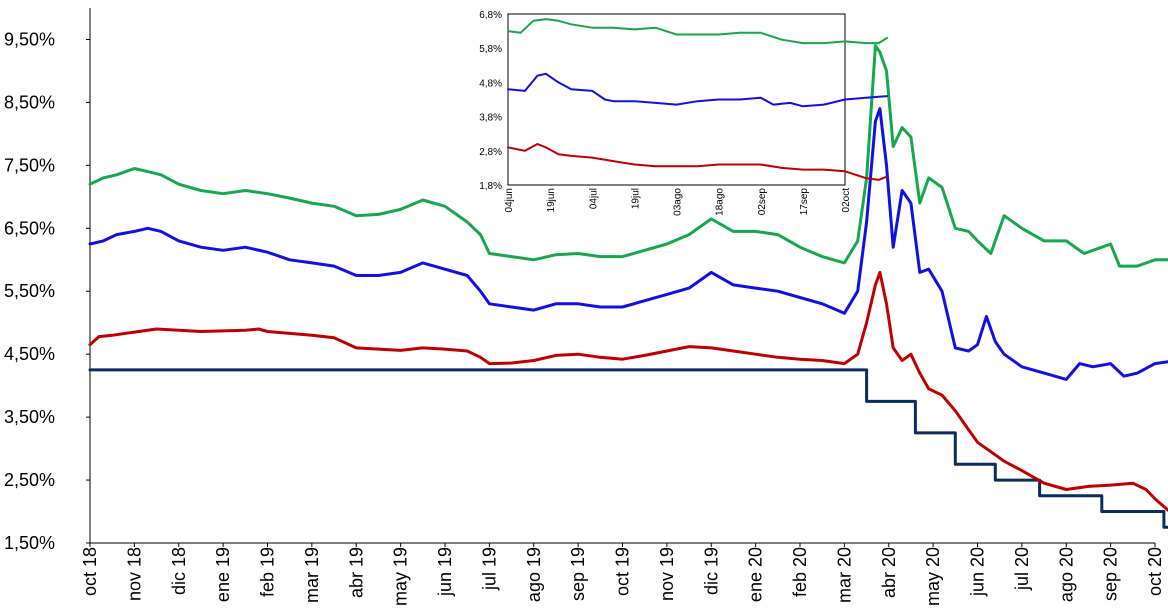 This screenshot has width=1168, height=612. Describe the element at coordinates (889, 572) in the screenshot. I see `x-tick-label: abr 20` at that location.